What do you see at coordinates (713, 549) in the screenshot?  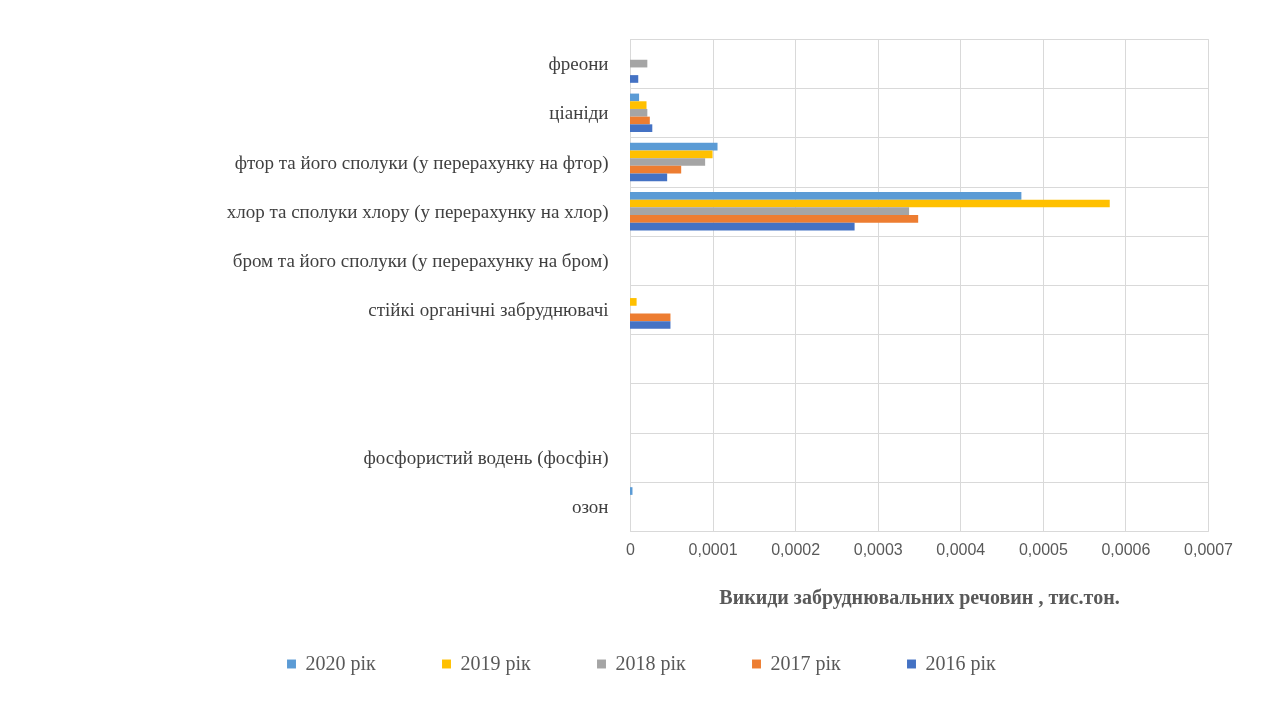 I see `x-tick-label: 0,0001` at bounding box center [713, 549].